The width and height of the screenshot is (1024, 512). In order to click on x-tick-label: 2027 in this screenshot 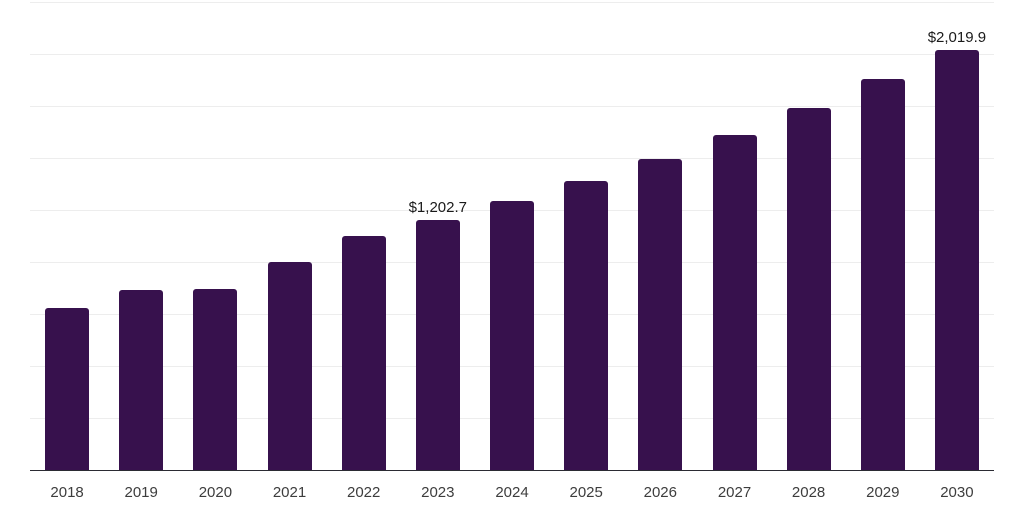, I will do `click(734, 492)`.